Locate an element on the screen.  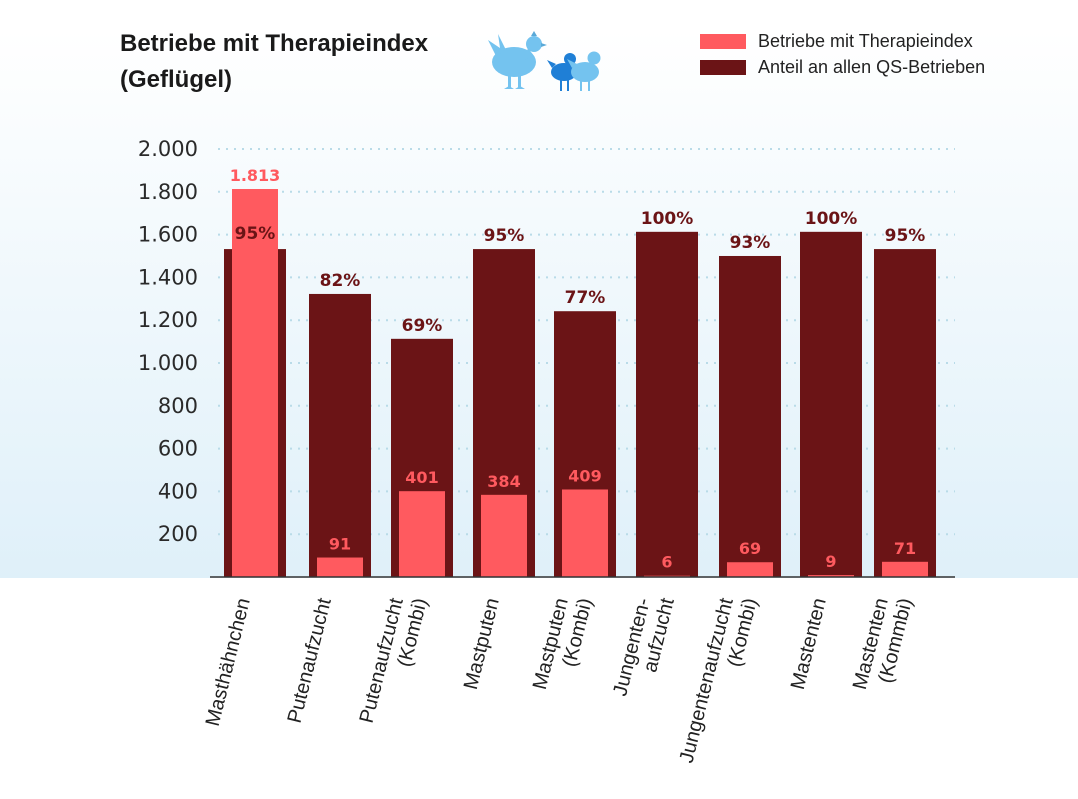
y-tick-label: 1.200 is located at coordinates (168, 320).